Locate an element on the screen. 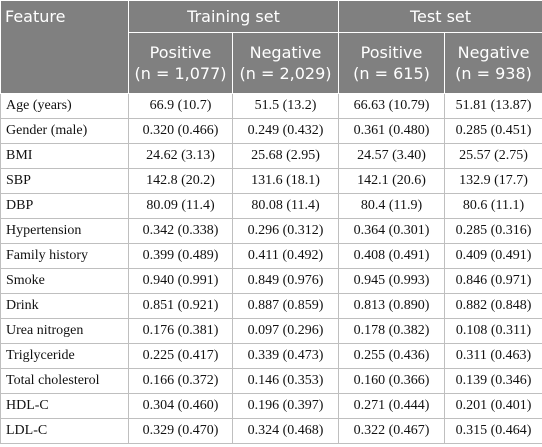 Image resolution: width=542 pixels, height=447 pixels. value-cell: 51.81 (13.87) is located at coordinates (493, 106).